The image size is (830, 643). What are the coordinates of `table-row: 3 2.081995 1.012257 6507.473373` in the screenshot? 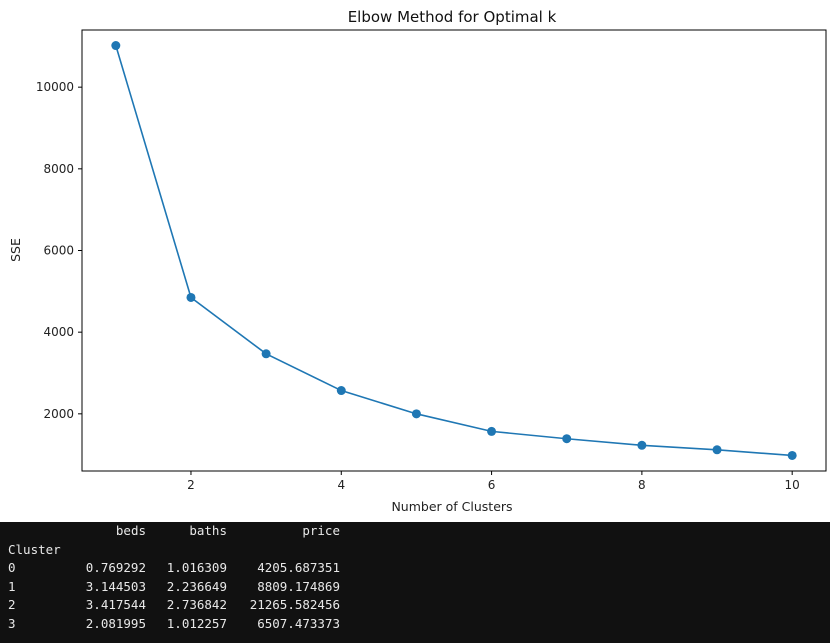 It's located at (415, 624).